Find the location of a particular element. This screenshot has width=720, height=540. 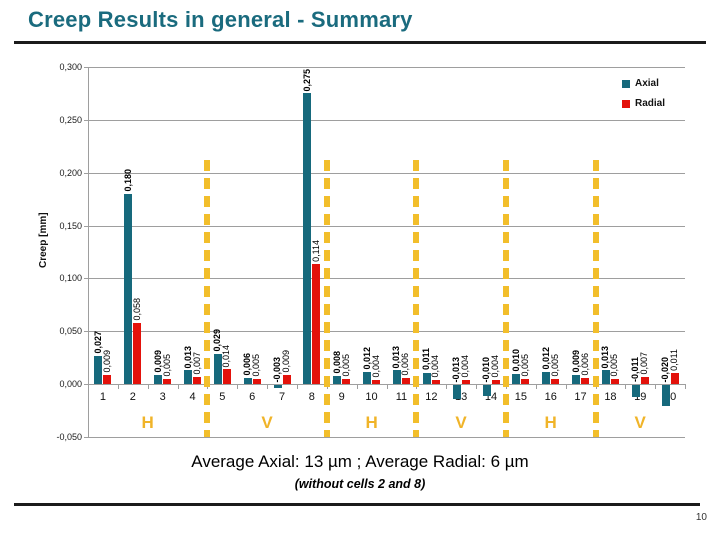

legend-label: Radial is located at coordinates (650, 103).